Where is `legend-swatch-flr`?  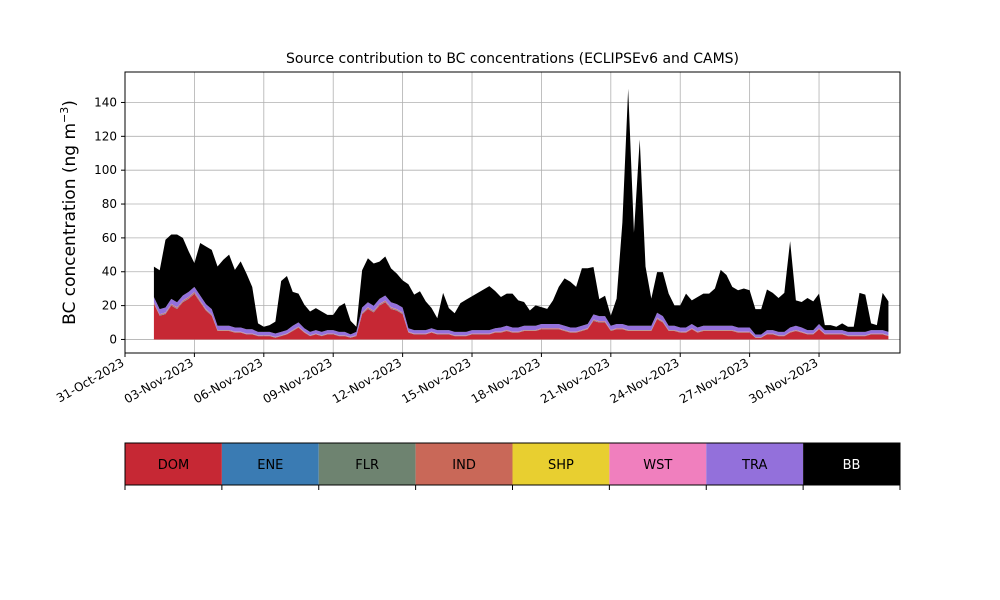
legend-swatch-flr is located at coordinates (367, 464).